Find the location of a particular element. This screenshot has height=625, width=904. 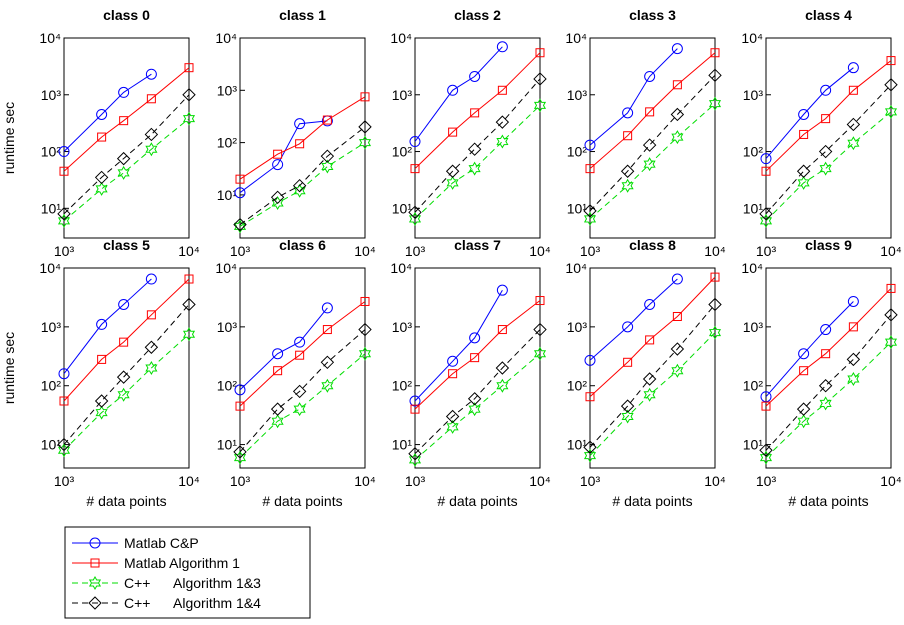

subplot-title: class 0 is located at coordinates (126, 15).